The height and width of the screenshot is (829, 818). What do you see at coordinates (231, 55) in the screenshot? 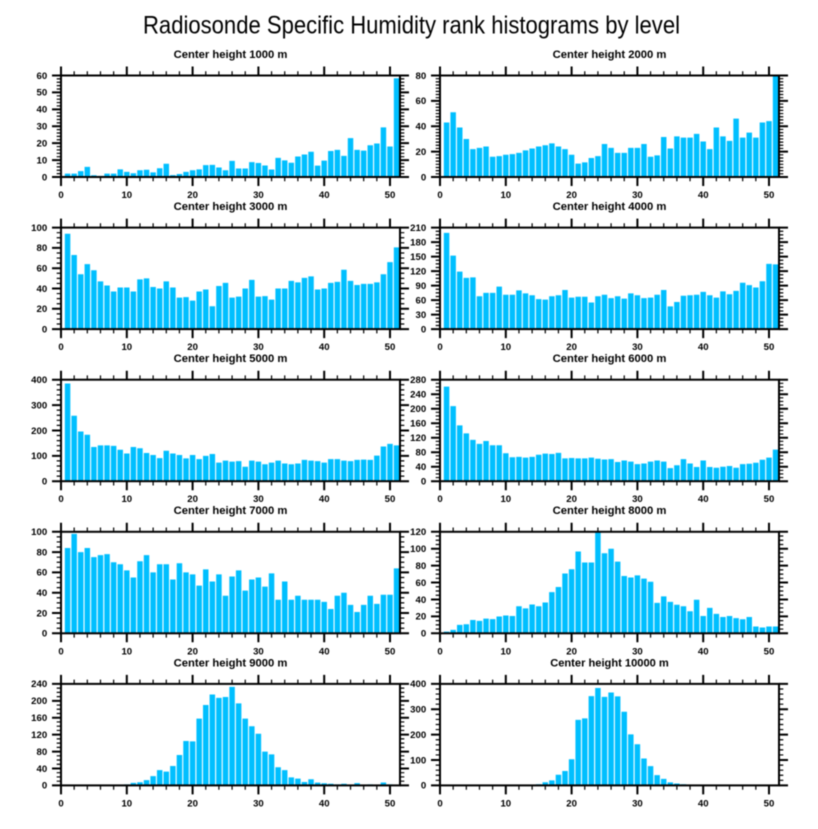
I see `svg-text: Center height 1000 m` at bounding box center [231, 55].